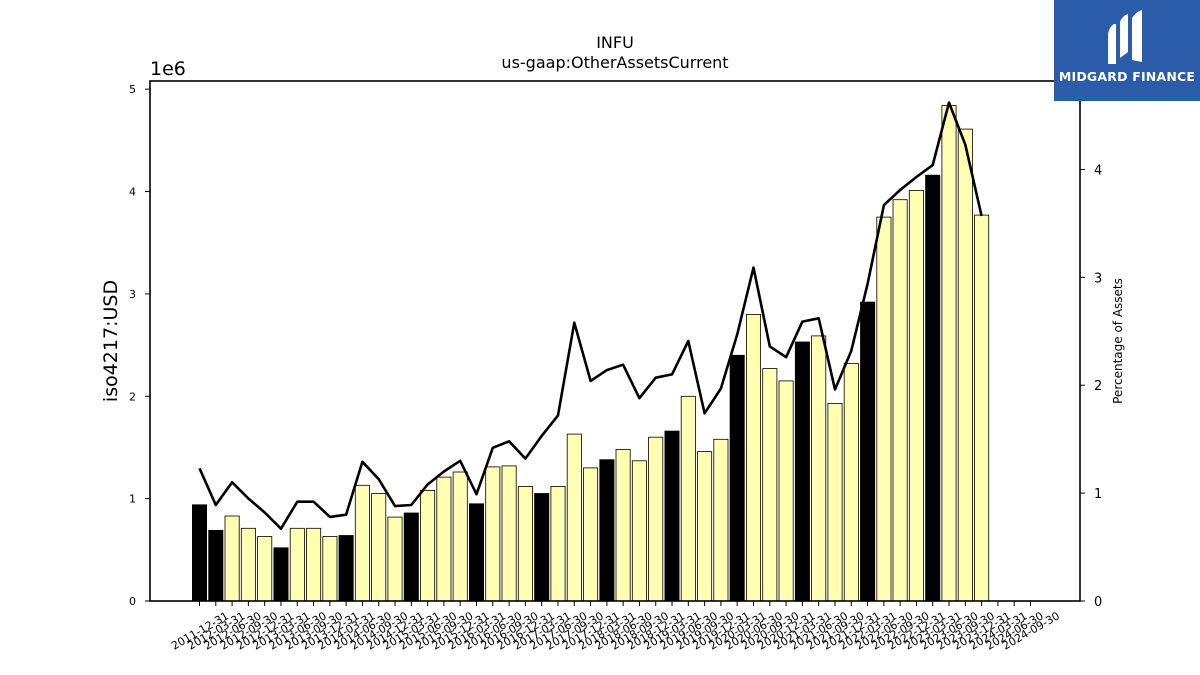 This screenshot has height=675, width=1200. Describe the element at coordinates (1098, 278) in the screenshot. I see `y2-tick-label: 3` at that location.